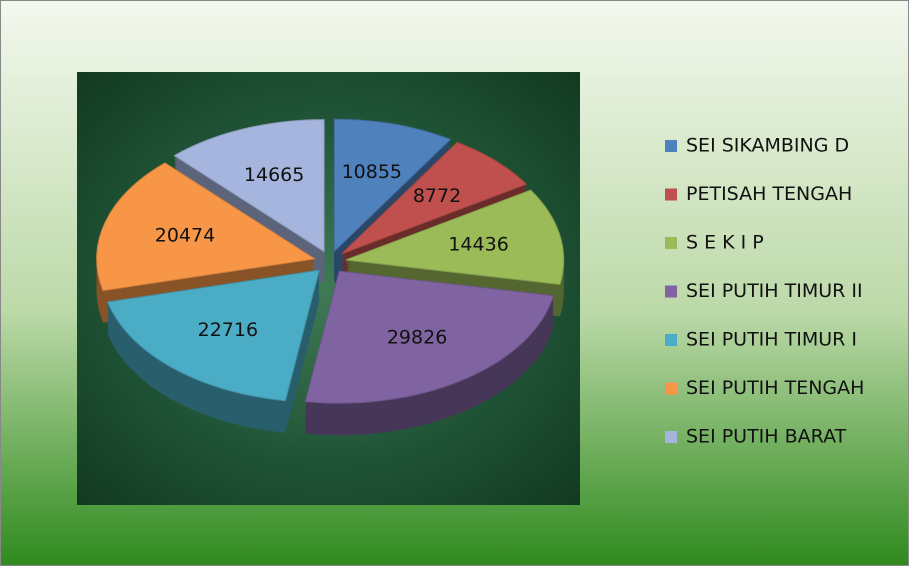 This screenshot has height=570, width=909. Describe the element at coordinates (766, 437) in the screenshot. I see `legend-label: SEI PUTIH BARAT` at that location.